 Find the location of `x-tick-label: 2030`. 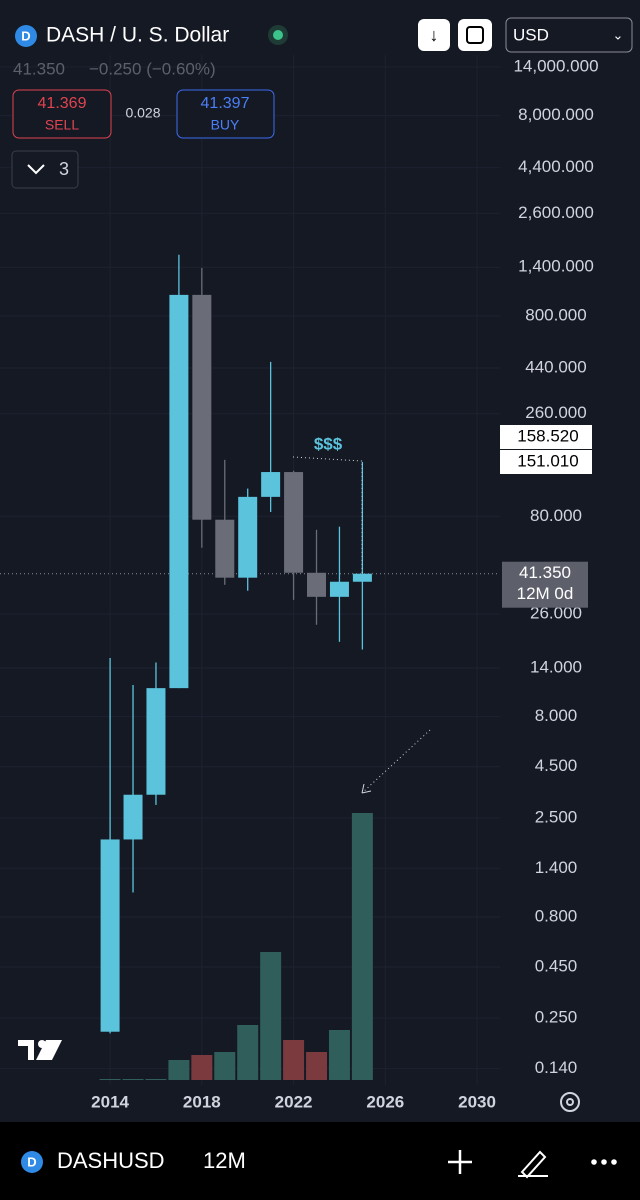

x-tick-label: 2030 is located at coordinates (477, 1101).